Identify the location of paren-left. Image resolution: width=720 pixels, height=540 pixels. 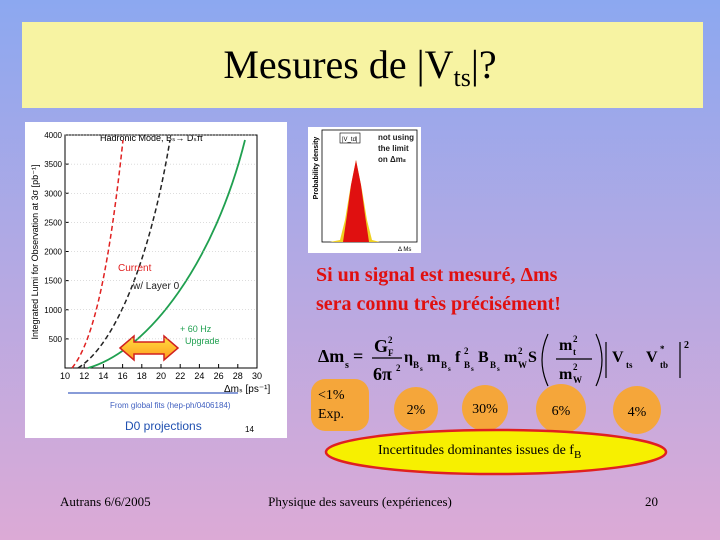
(545, 360).